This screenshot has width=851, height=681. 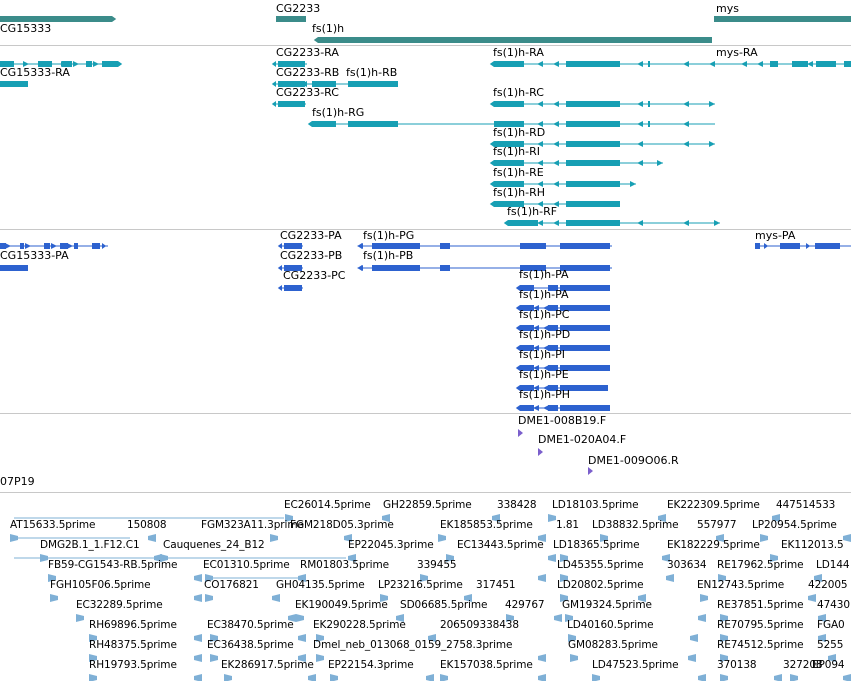 What do you see at coordinates (713, 545) in the screenshot?
I see `ests-label: EK182229.5prime` at bounding box center [713, 545].